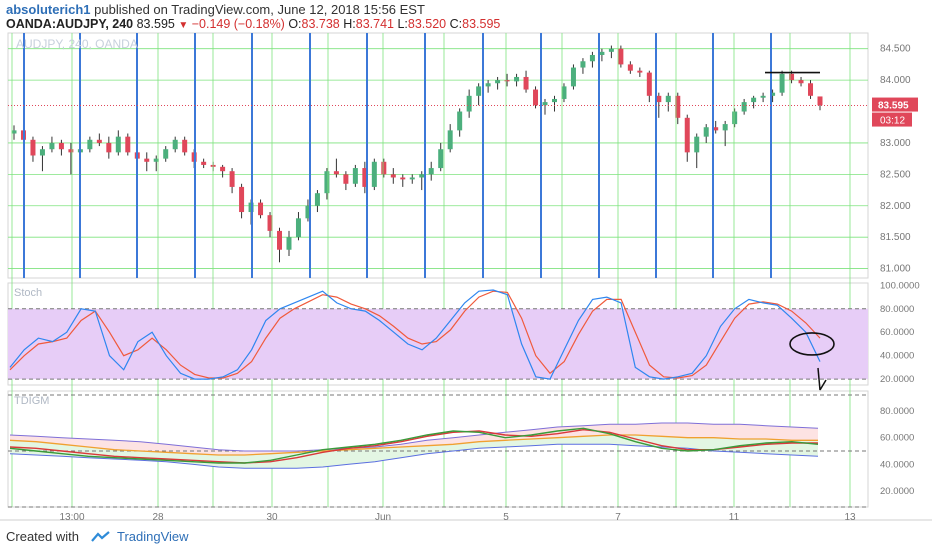 This screenshot has width=932, height=550. Describe the element at coordinates (349, 24) in the screenshot. I see `ohlc-h-label: H:` at that location.